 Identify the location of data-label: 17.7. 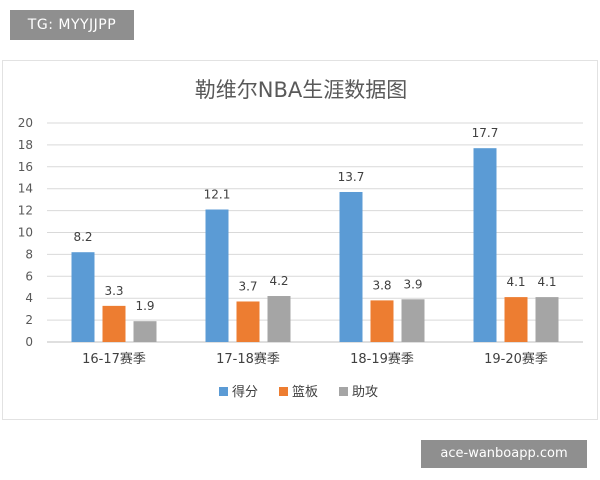
(485, 133).